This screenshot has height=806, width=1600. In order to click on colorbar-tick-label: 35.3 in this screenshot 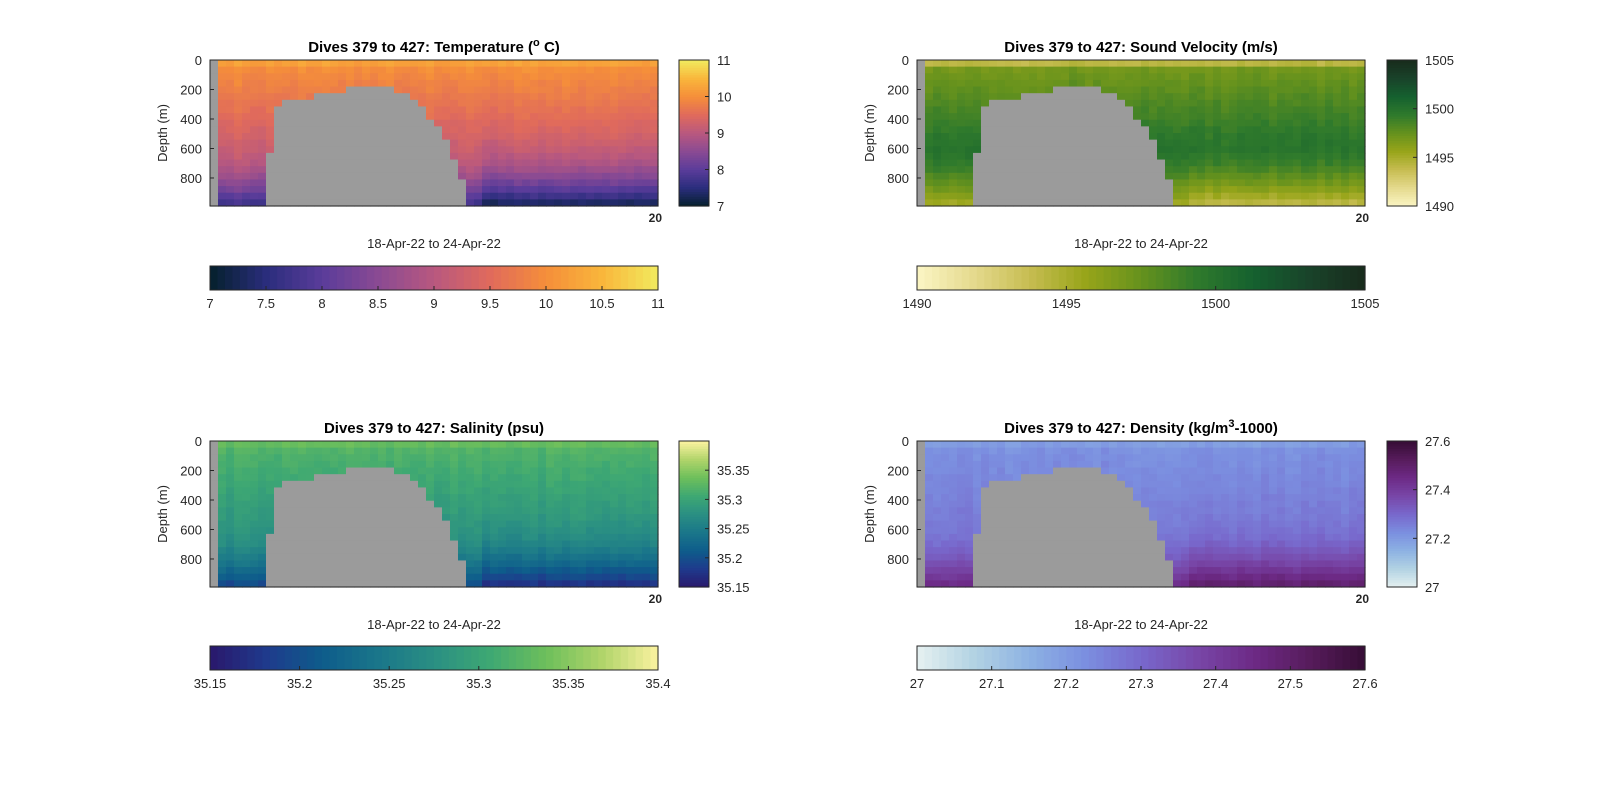, I will do `click(729, 499)`.